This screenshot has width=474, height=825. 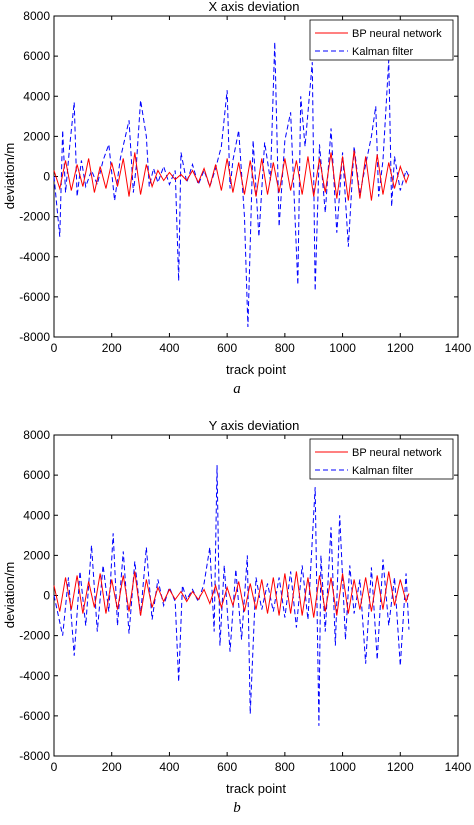 I want to click on chart-title: Y axis deviation, so click(x=254, y=425).